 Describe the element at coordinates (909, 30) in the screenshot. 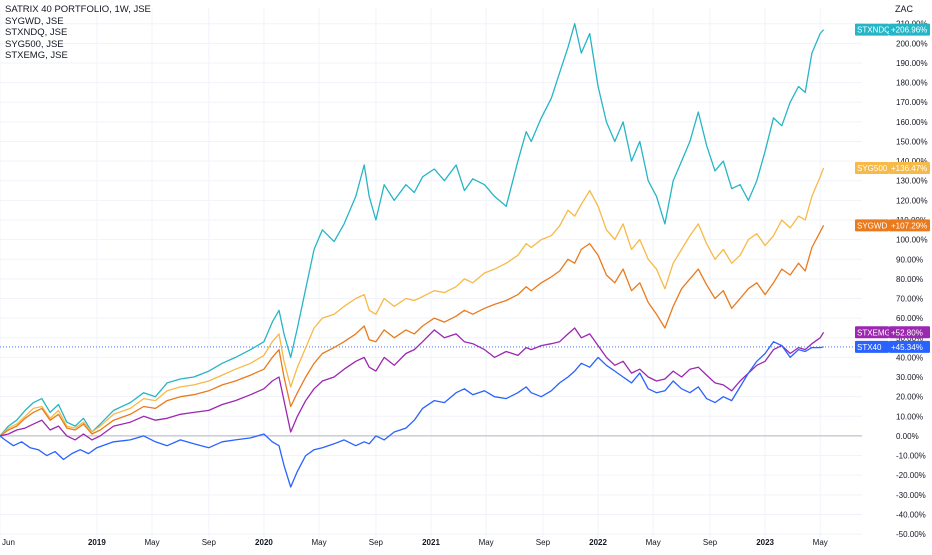

I see `series-value-tag: +206.96%` at that location.